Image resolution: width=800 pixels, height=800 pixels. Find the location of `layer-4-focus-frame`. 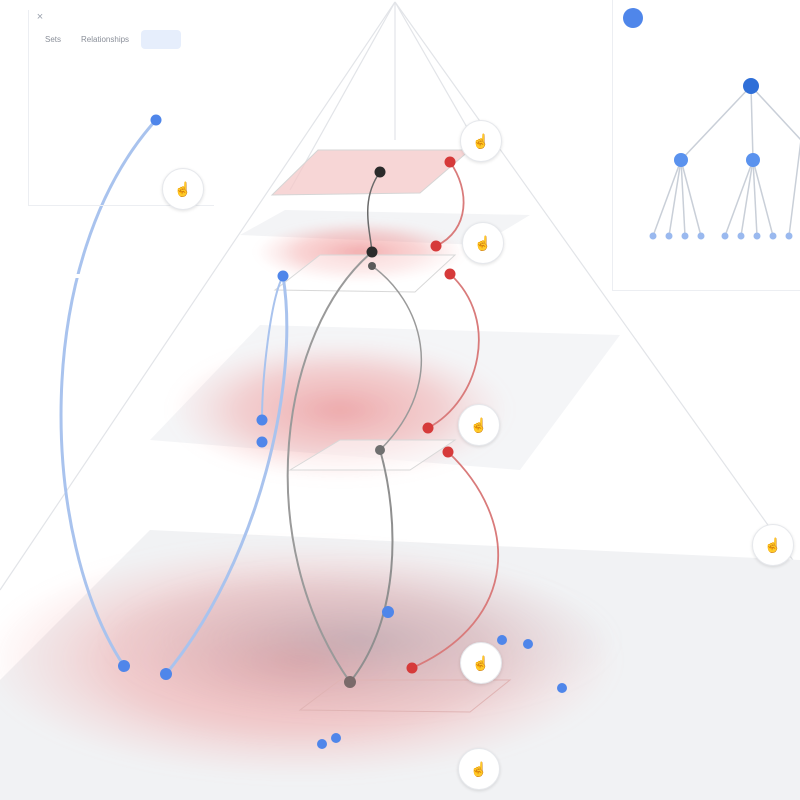

layer-4-focus-frame is located at coordinates (405, 696).